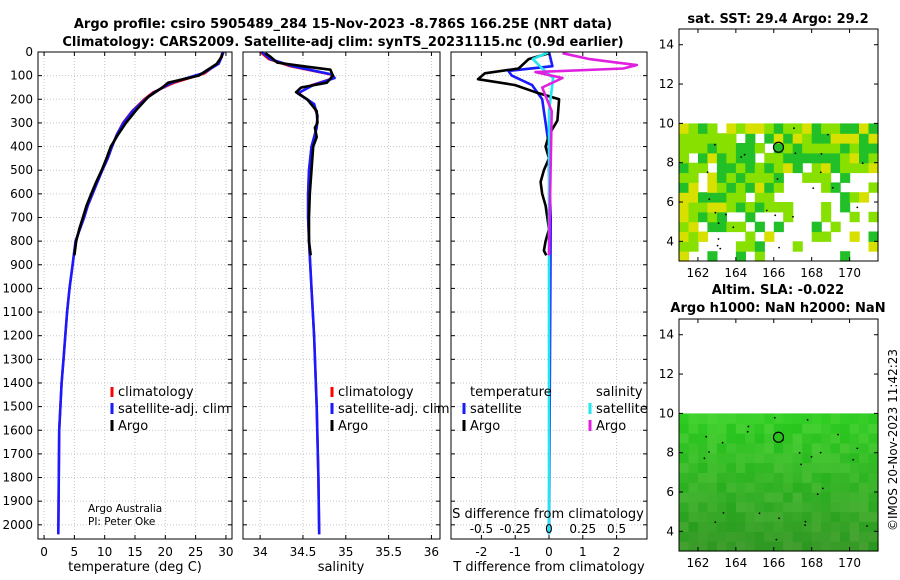 The width and height of the screenshot is (900, 580). Describe the element at coordinates (390, 409) in the screenshot. I see `salinity-legend: climatology satellite-adj. clim Argo` at that location.